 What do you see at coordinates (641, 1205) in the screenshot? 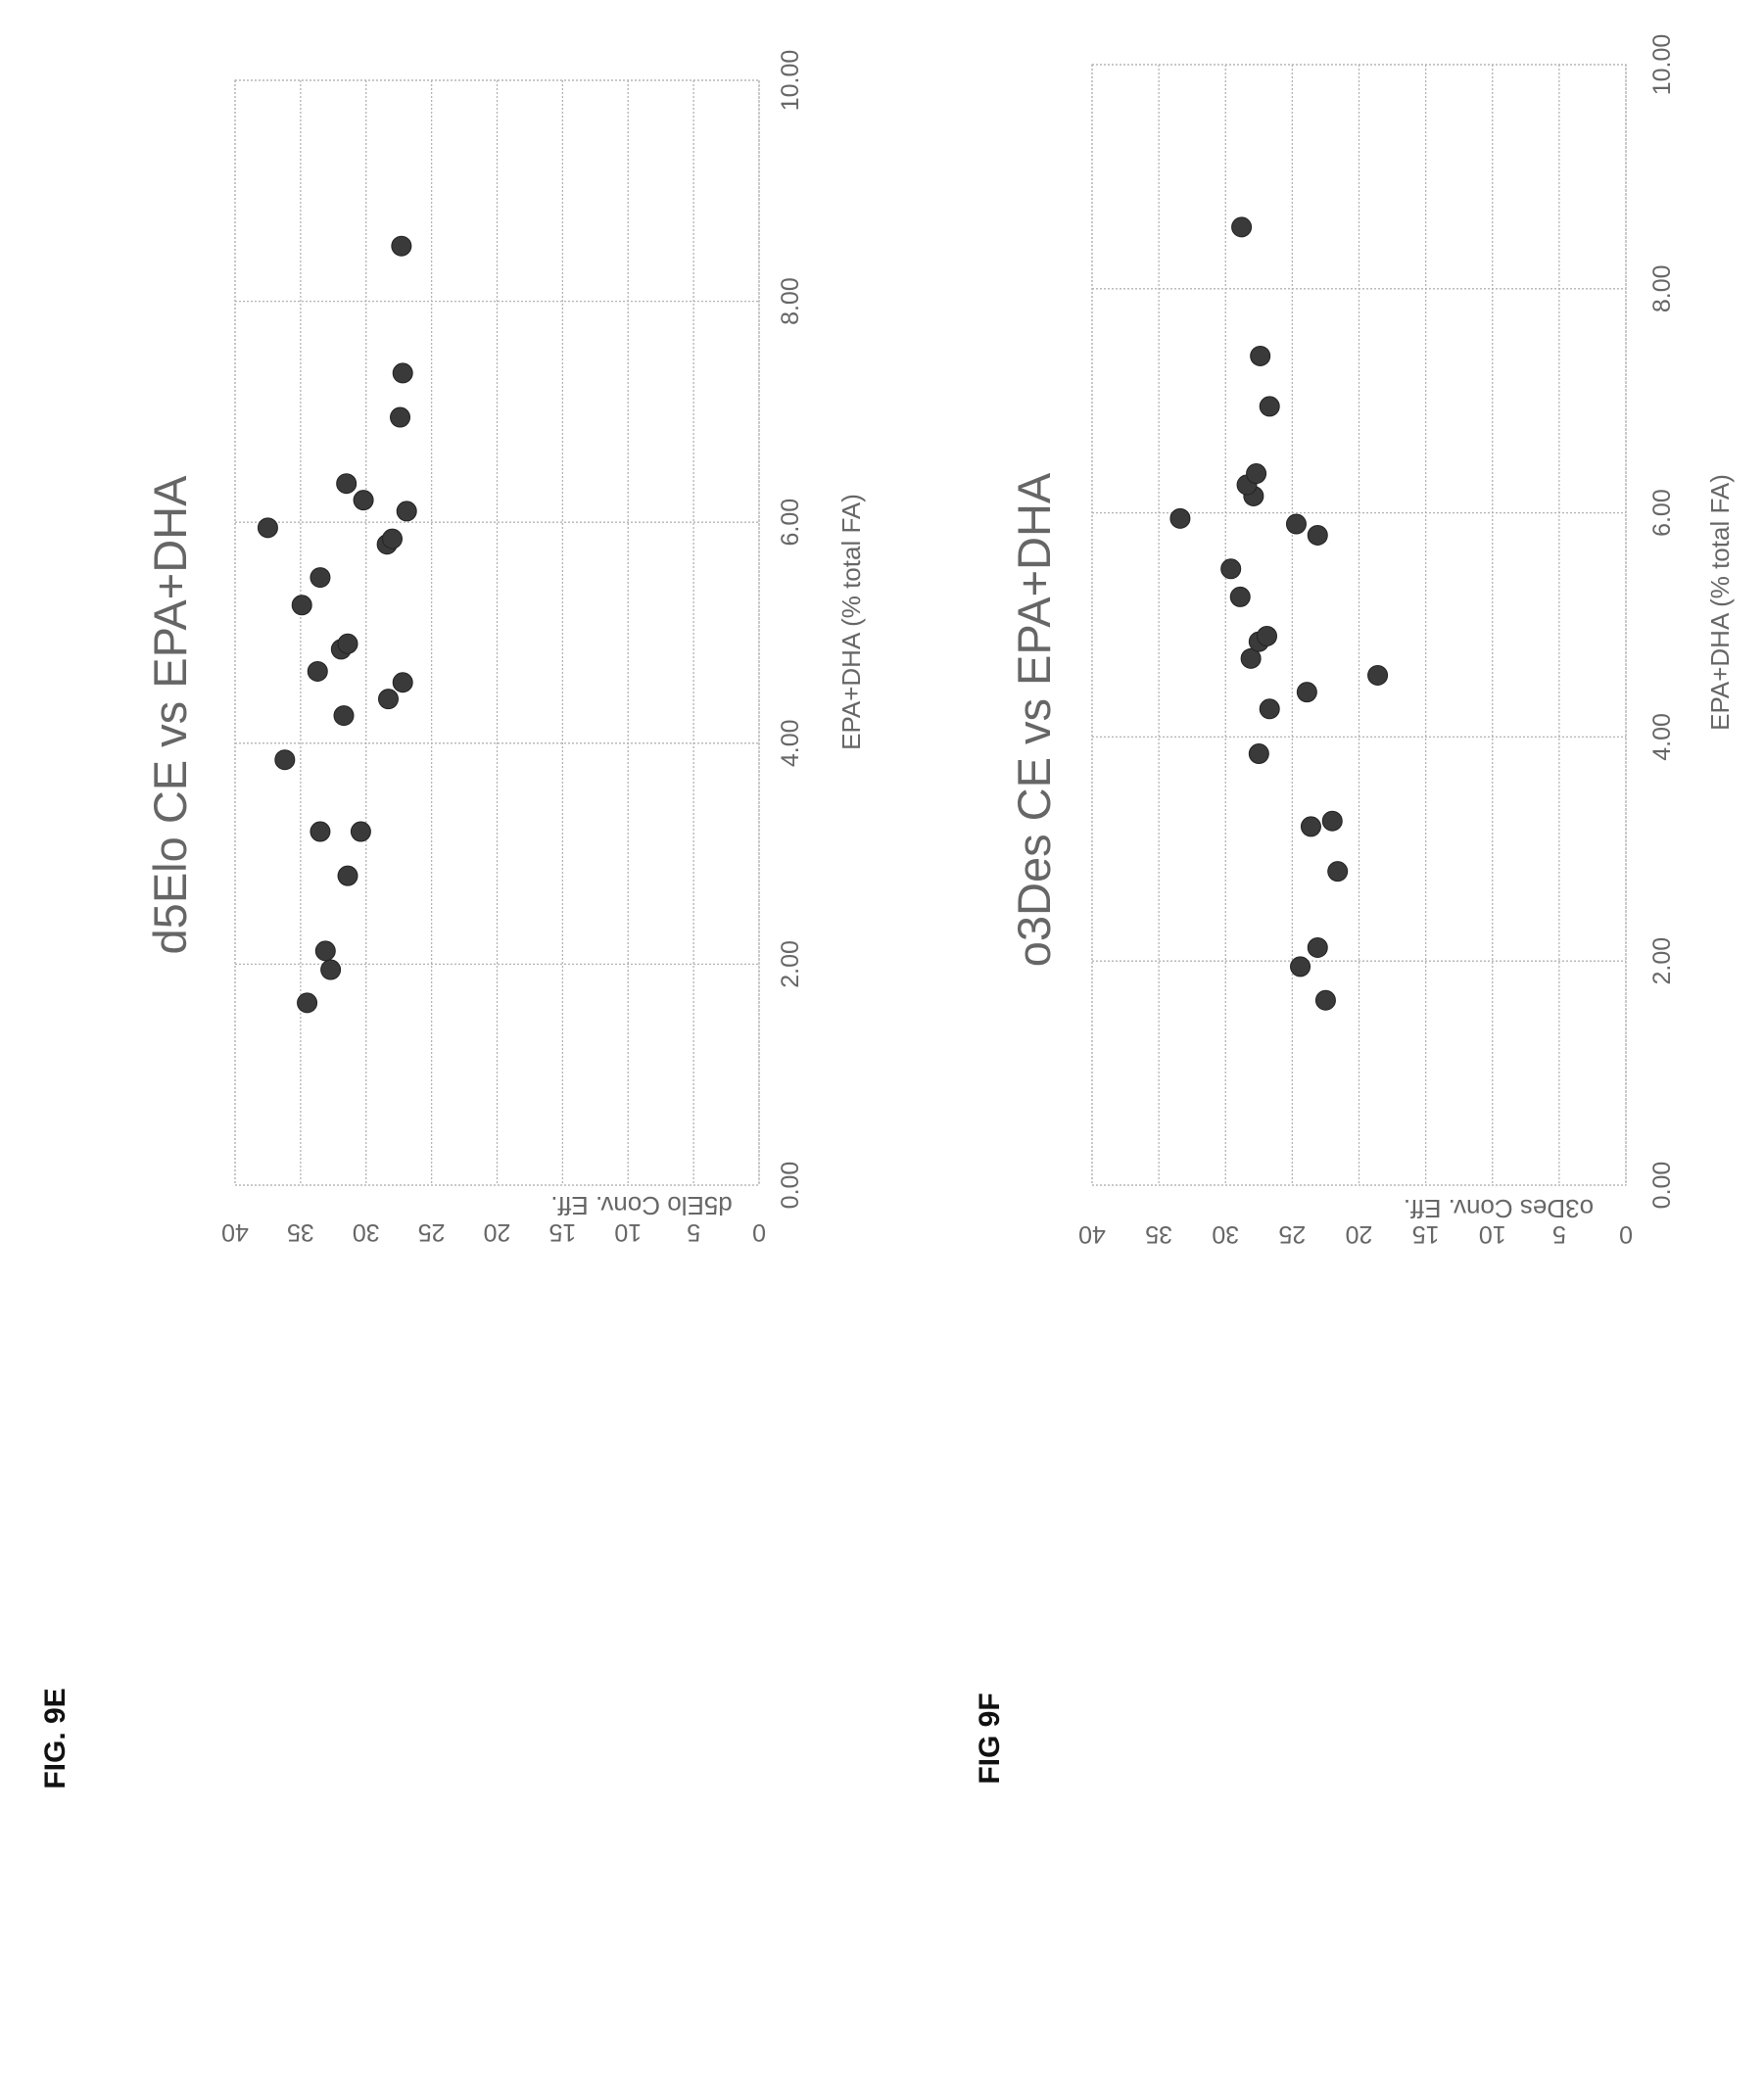
I see `y-axis-title: d5Elo Conv. Eff.` at bounding box center [641, 1205].